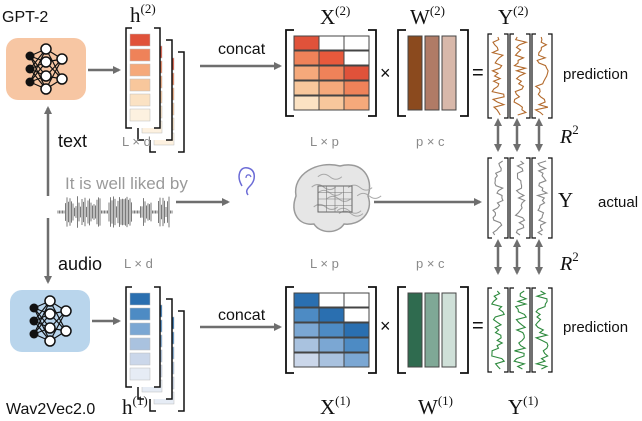  I want to click on wav2vec-model-box, so click(50, 321).